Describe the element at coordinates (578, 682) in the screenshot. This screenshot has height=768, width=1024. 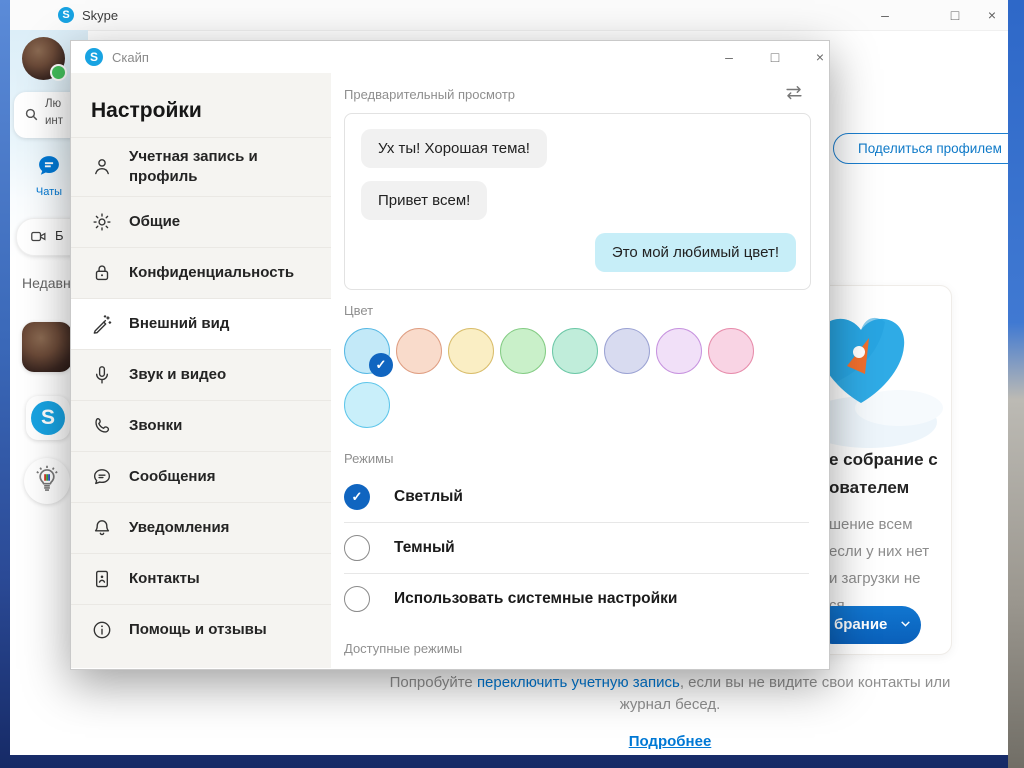
I see `switch-account-link: переключить учетную запись` at that location.